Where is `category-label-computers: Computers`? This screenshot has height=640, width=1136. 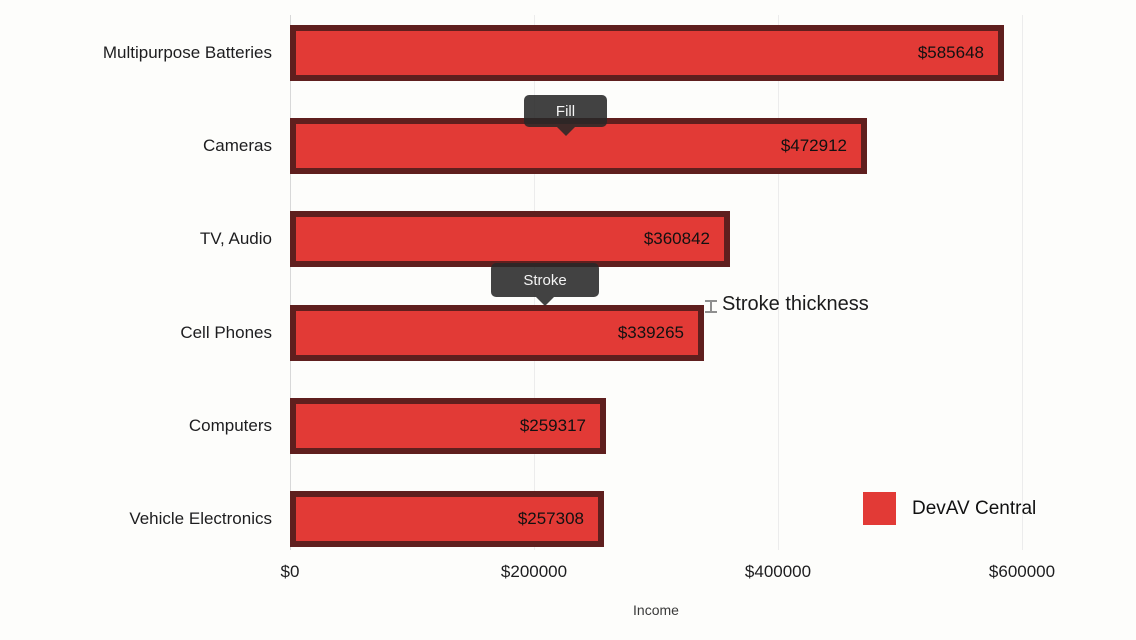 category-label-computers: Computers is located at coordinates (230, 425).